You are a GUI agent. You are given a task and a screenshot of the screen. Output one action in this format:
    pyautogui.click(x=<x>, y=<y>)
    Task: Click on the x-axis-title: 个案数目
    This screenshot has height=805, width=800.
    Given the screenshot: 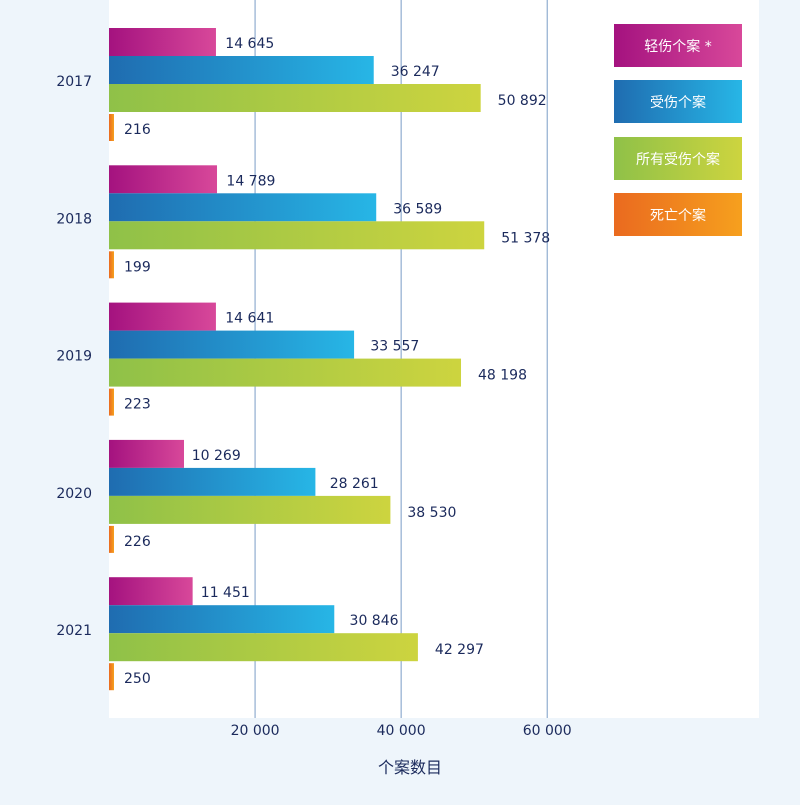 What is the action you would take?
    pyautogui.click(x=409, y=767)
    